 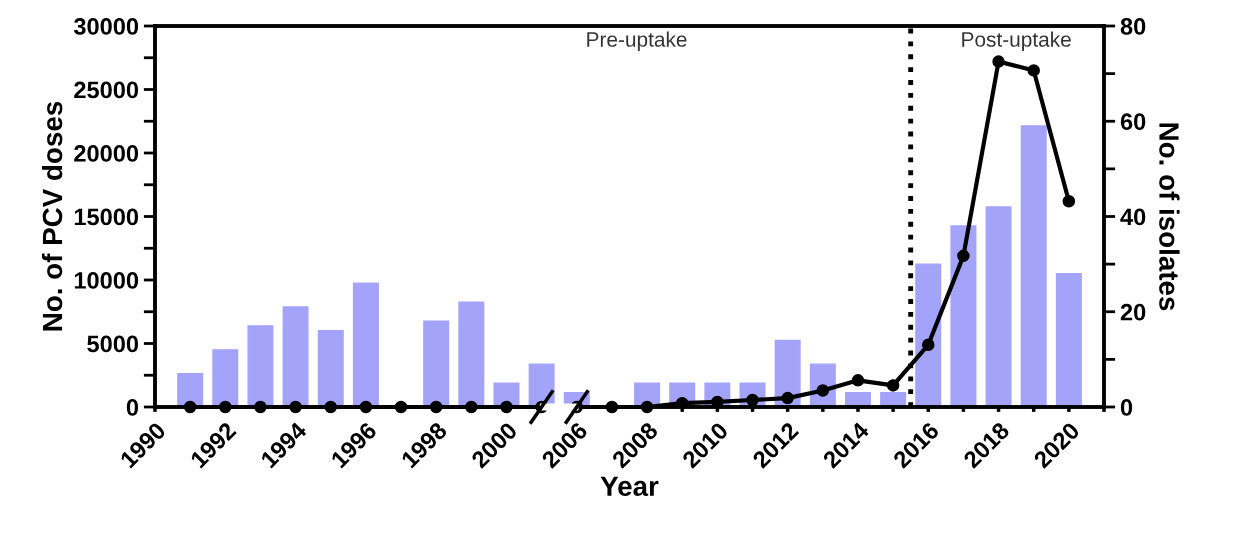 I want to click on y2-tick-label: 40, so click(x=1133, y=217).